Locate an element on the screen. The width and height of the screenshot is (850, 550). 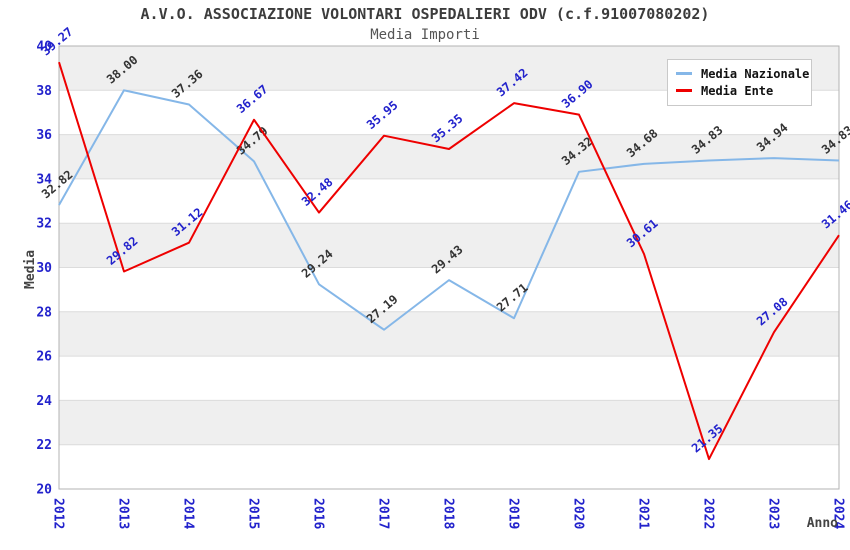
y-tick-label: 30 is located at coordinates (44, 268).